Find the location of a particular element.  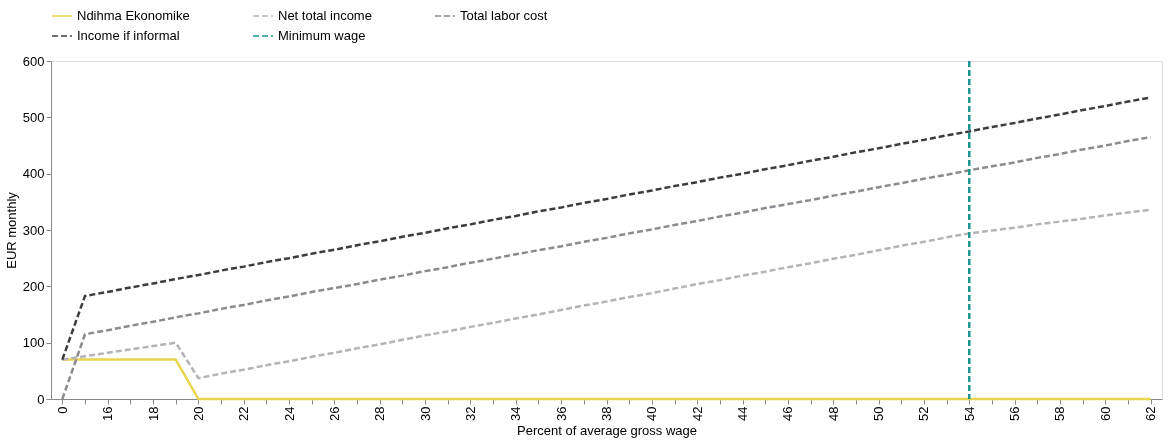

x-tick-label: 24 is located at coordinates (289, 413).